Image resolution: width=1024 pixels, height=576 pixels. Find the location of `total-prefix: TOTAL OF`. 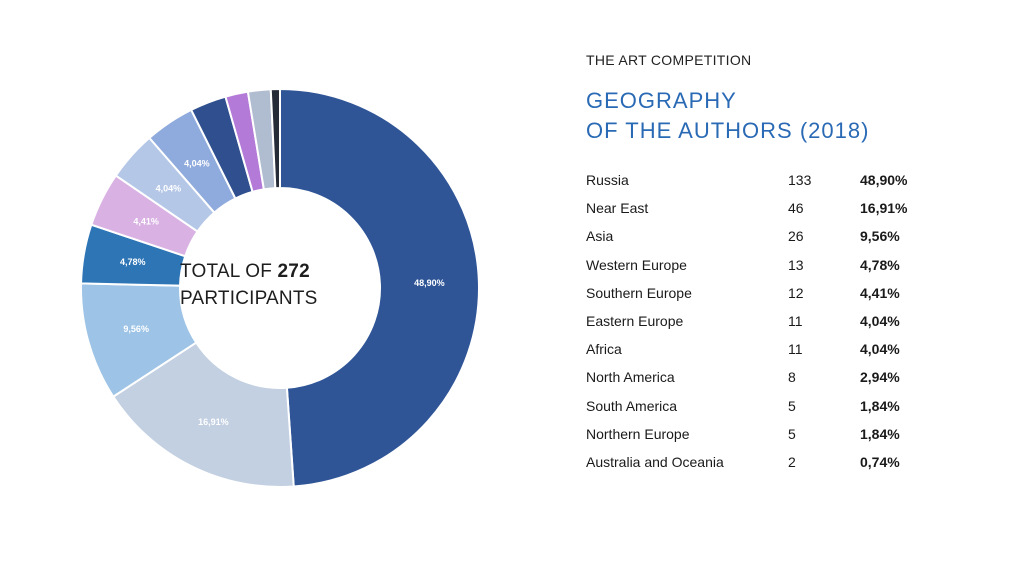

total-prefix: TOTAL OF is located at coordinates (226, 271).